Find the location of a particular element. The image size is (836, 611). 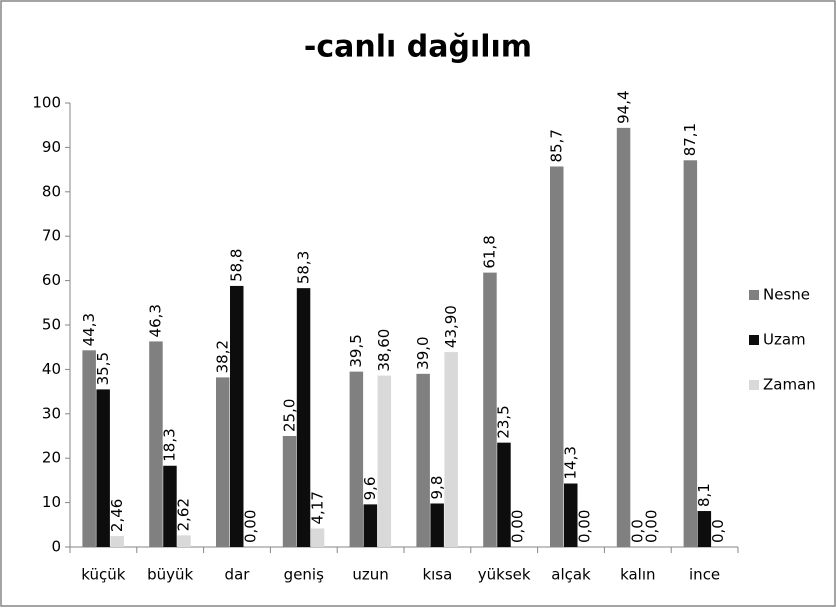

y-tick-label: 40 is located at coordinates (51, 369).